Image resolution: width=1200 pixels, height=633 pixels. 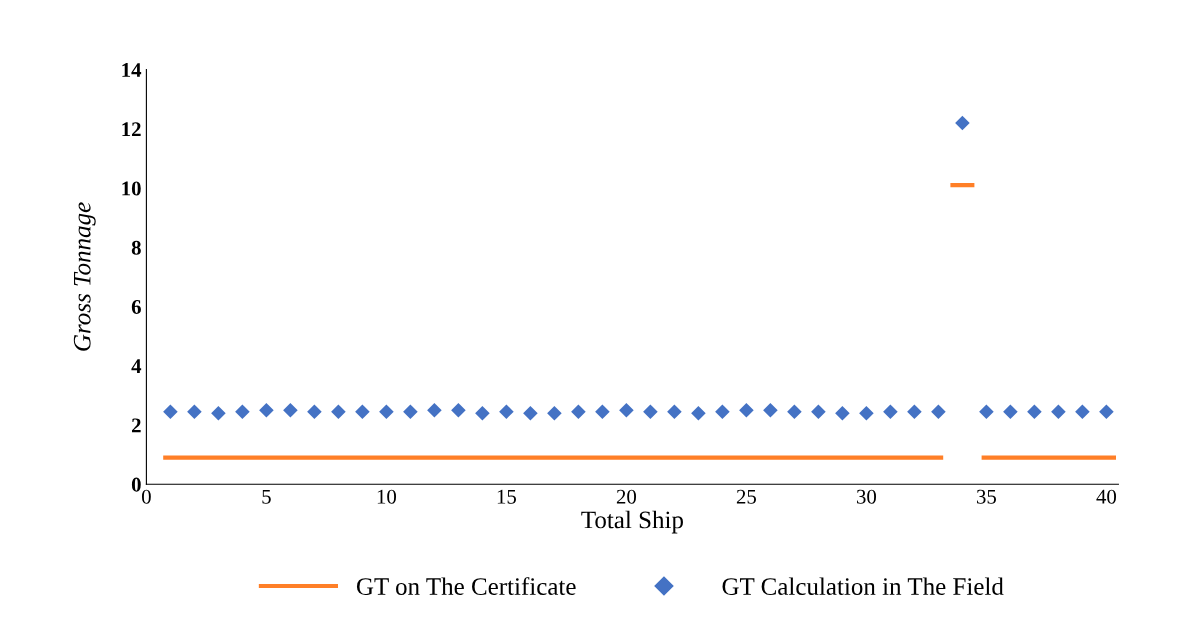 What do you see at coordinates (746, 496) in the screenshot?
I see `x-tick-label: 25` at bounding box center [746, 496].